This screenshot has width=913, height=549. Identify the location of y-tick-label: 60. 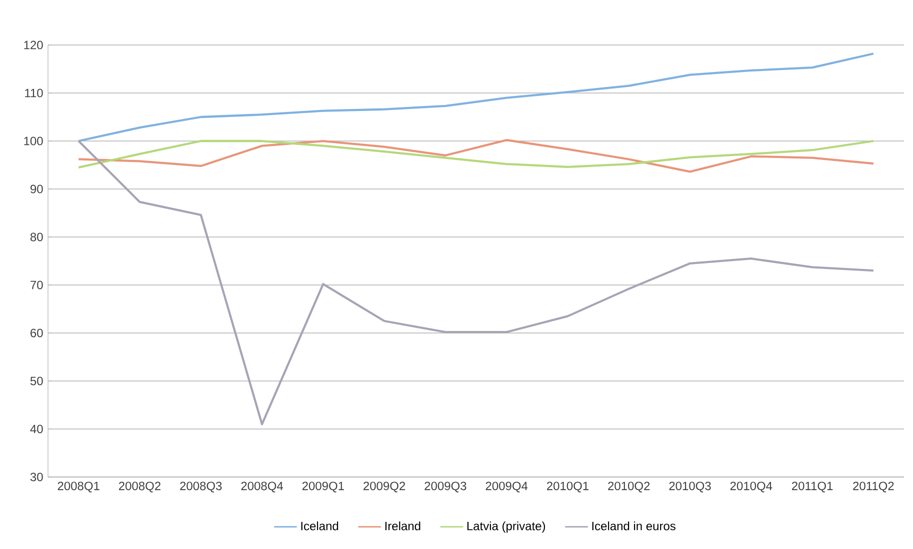
(36, 333).